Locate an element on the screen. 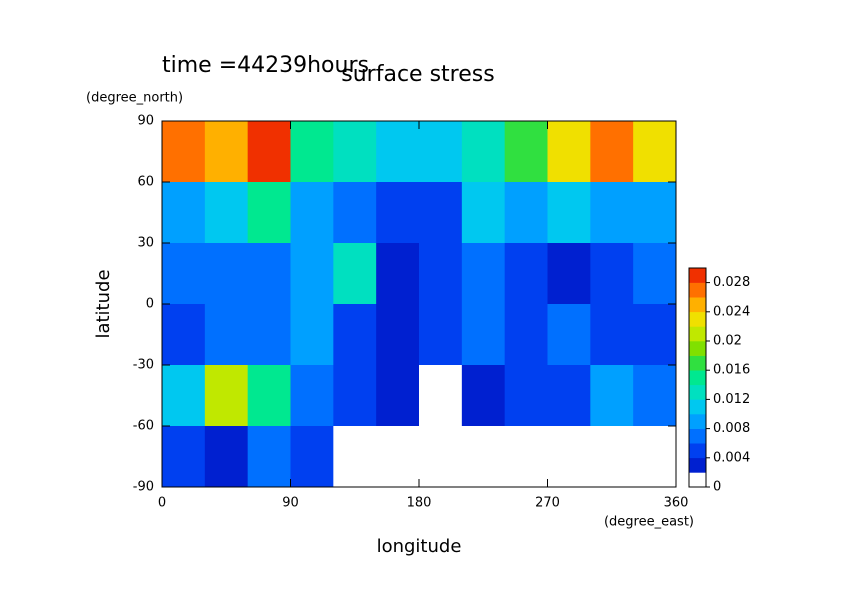 Image resolution: width=842 pixels, height=595 pixels. y-tick-label: -30 is located at coordinates (143, 365).